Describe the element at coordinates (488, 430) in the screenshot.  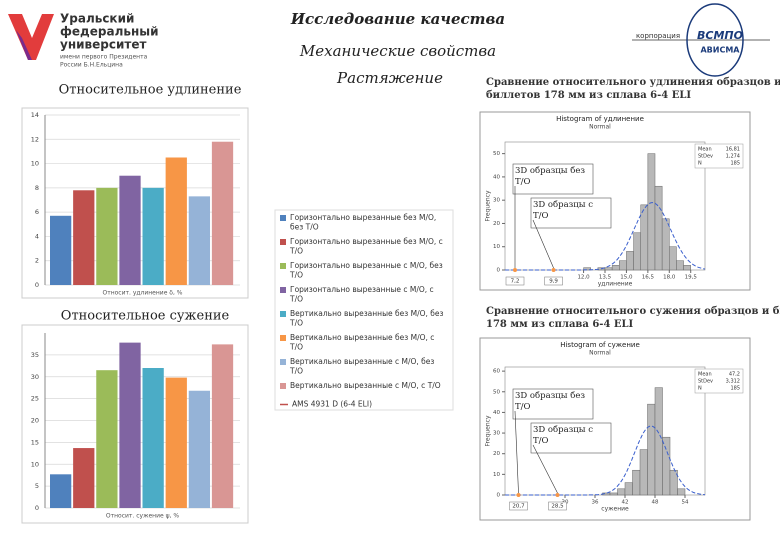
I see `y-axis-label: Frequency` at that location.